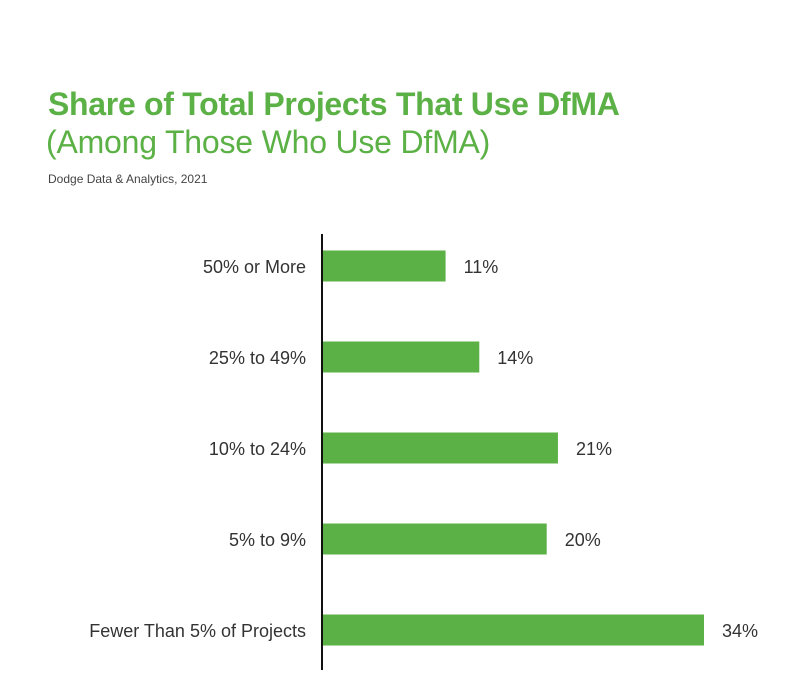 Image resolution: width=786 pixels, height=700 pixels. What do you see at coordinates (594, 449) in the screenshot?
I see `value-label: 21%` at bounding box center [594, 449].